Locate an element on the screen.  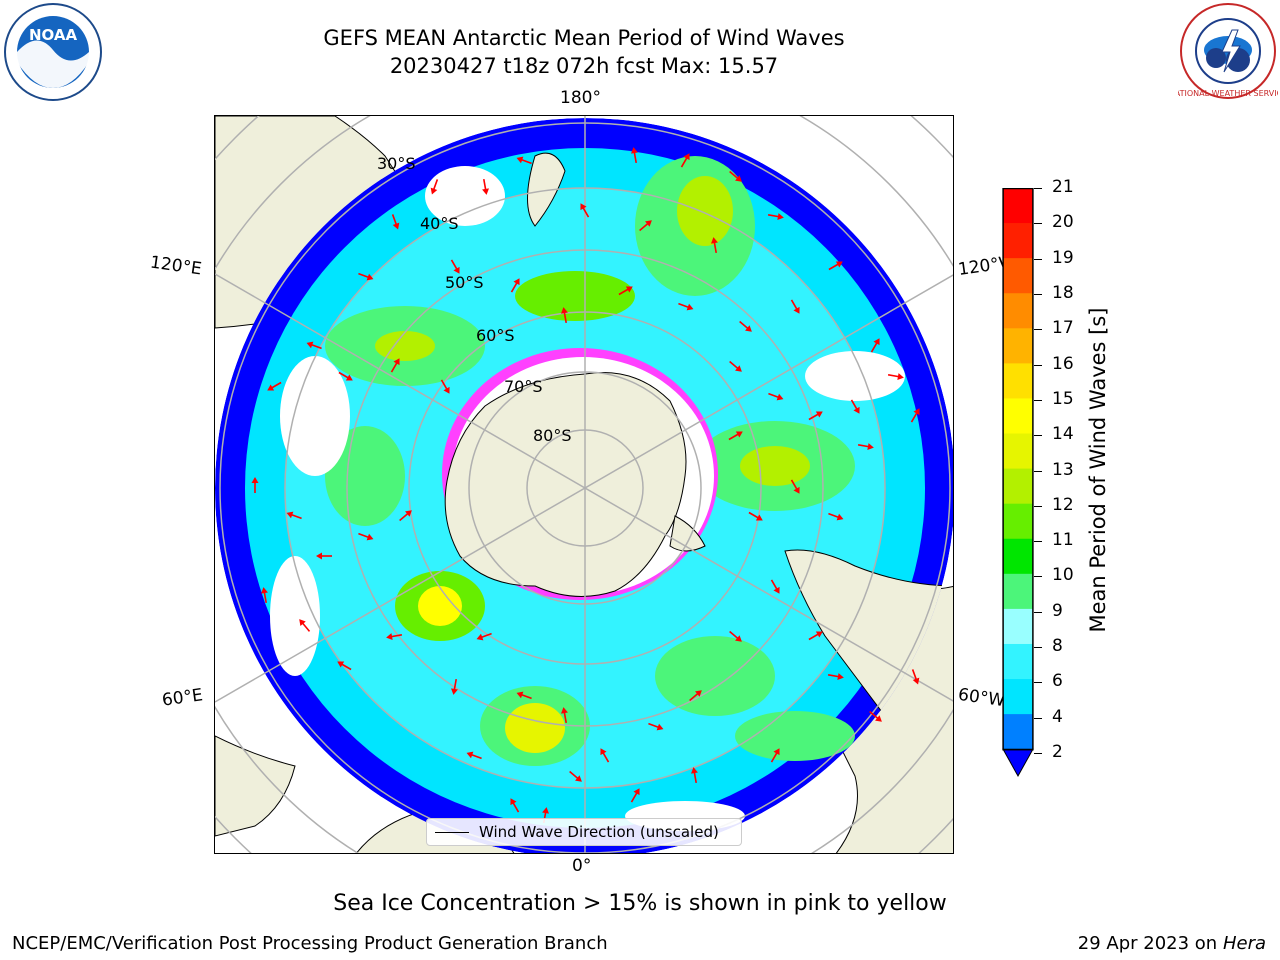
date-host: 29 Apr 2023 on Hera is located at coordinates (1172, 943).